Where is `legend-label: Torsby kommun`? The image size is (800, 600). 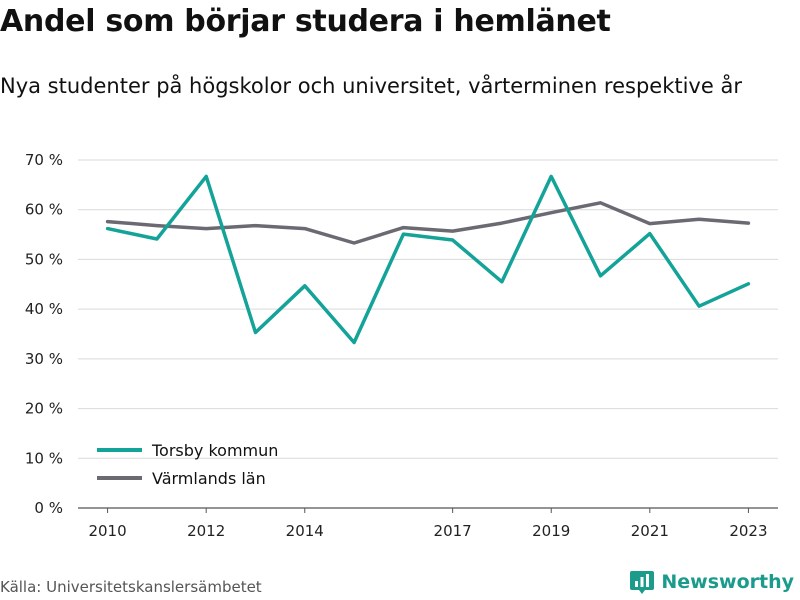 legend-label: Torsby kommun is located at coordinates (214, 450).